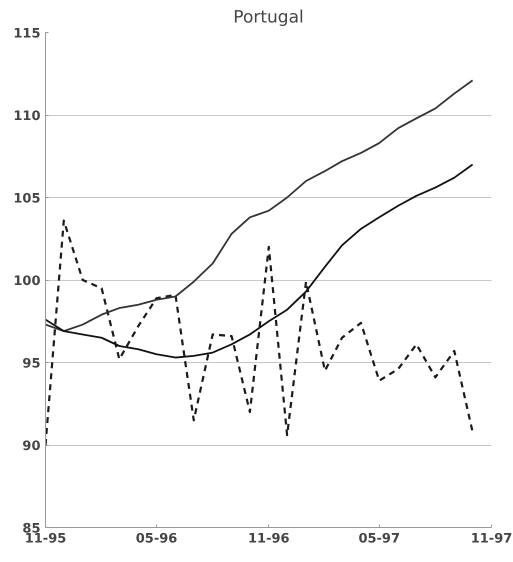 This screenshot has width=513, height=562. Describe the element at coordinates (27, 34) in the screenshot. I see `y-tick-label: 115` at that location.